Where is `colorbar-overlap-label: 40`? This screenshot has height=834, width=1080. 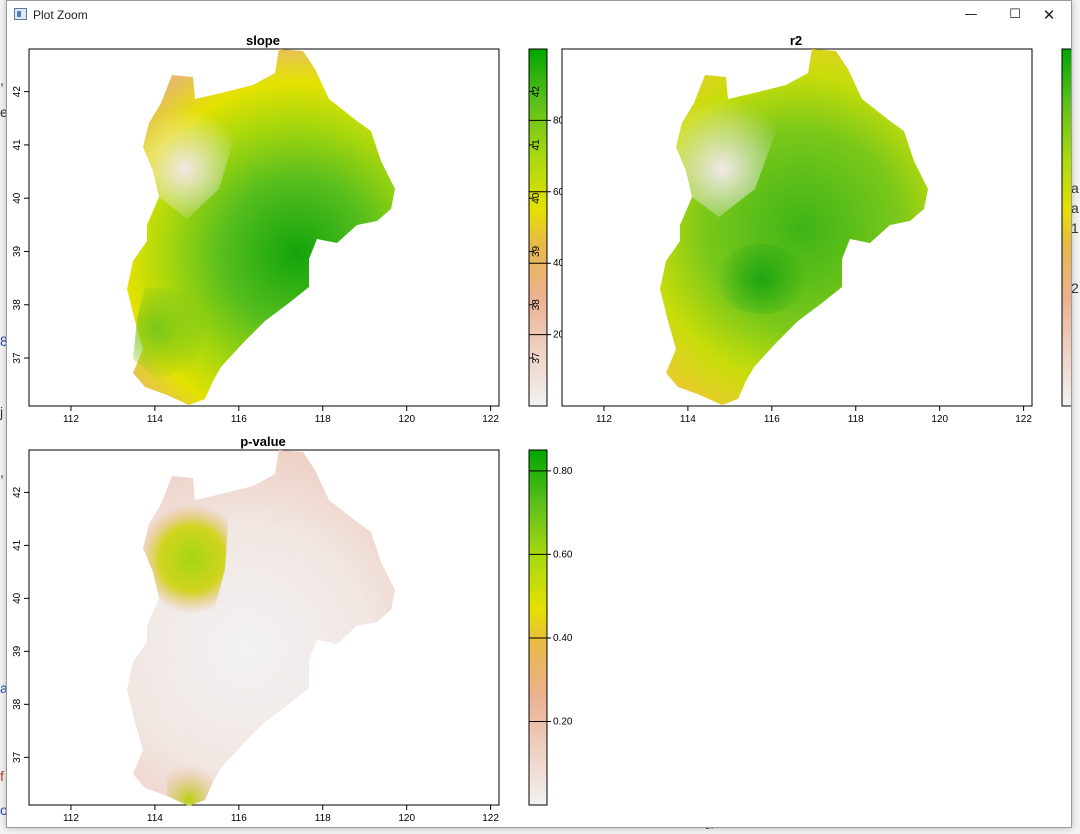
colorbar-overlap-label: 40 is located at coordinates (536, 198).